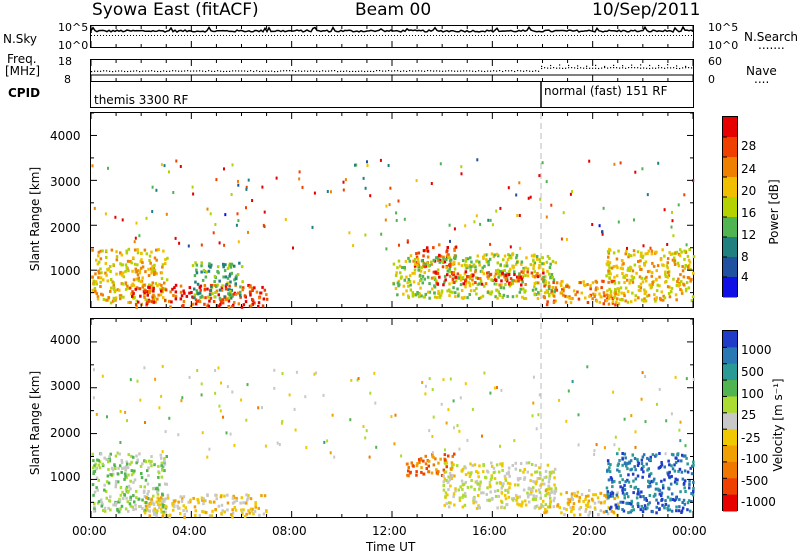 The image size is (800, 554). Describe the element at coordinates (289, 531) in the screenshot. I see `xtick-2: 08:00` at that location.